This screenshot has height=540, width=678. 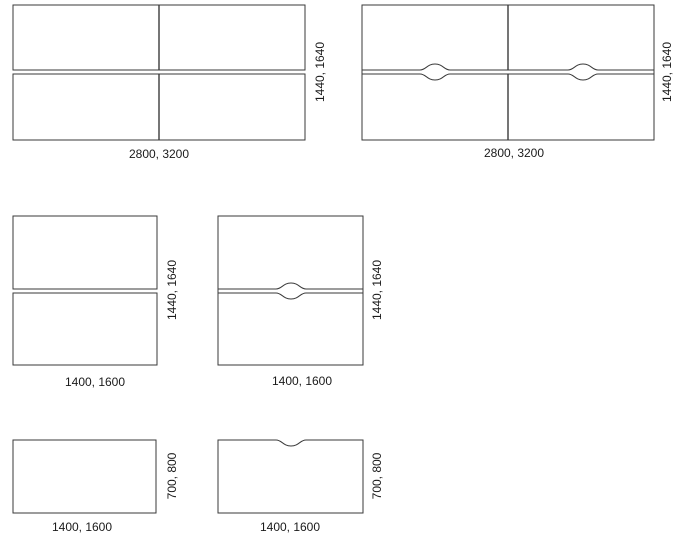 What do you see at coordinates (169, 82) in the screenshot?
I see `config-2x2-plain: 2800, 3200 1440, 1640` at bounding box center [169, 82].